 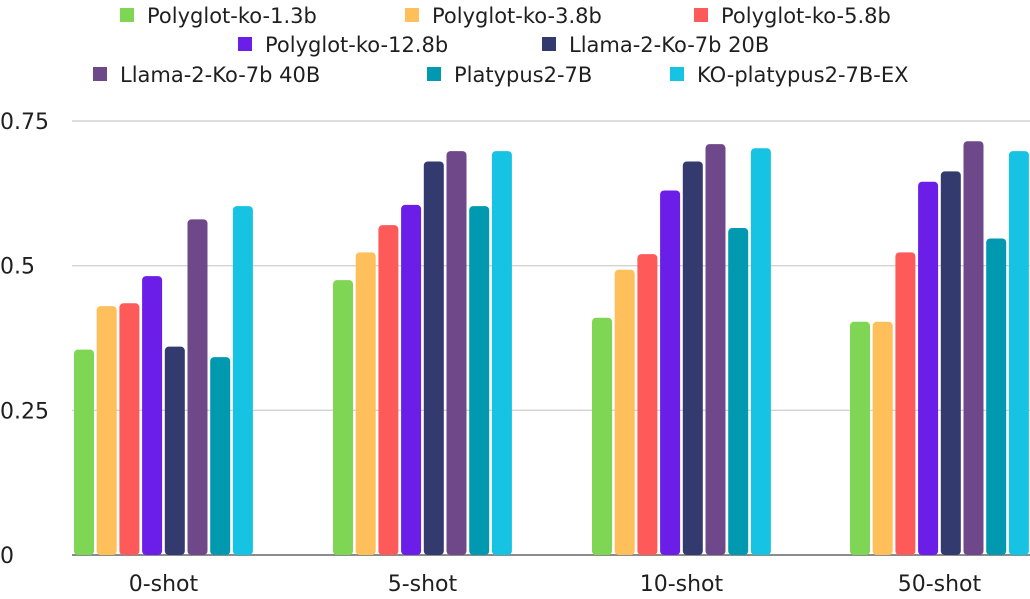 I want to click on y-tick-0-25: 0.25, so click(x=24, y=411).